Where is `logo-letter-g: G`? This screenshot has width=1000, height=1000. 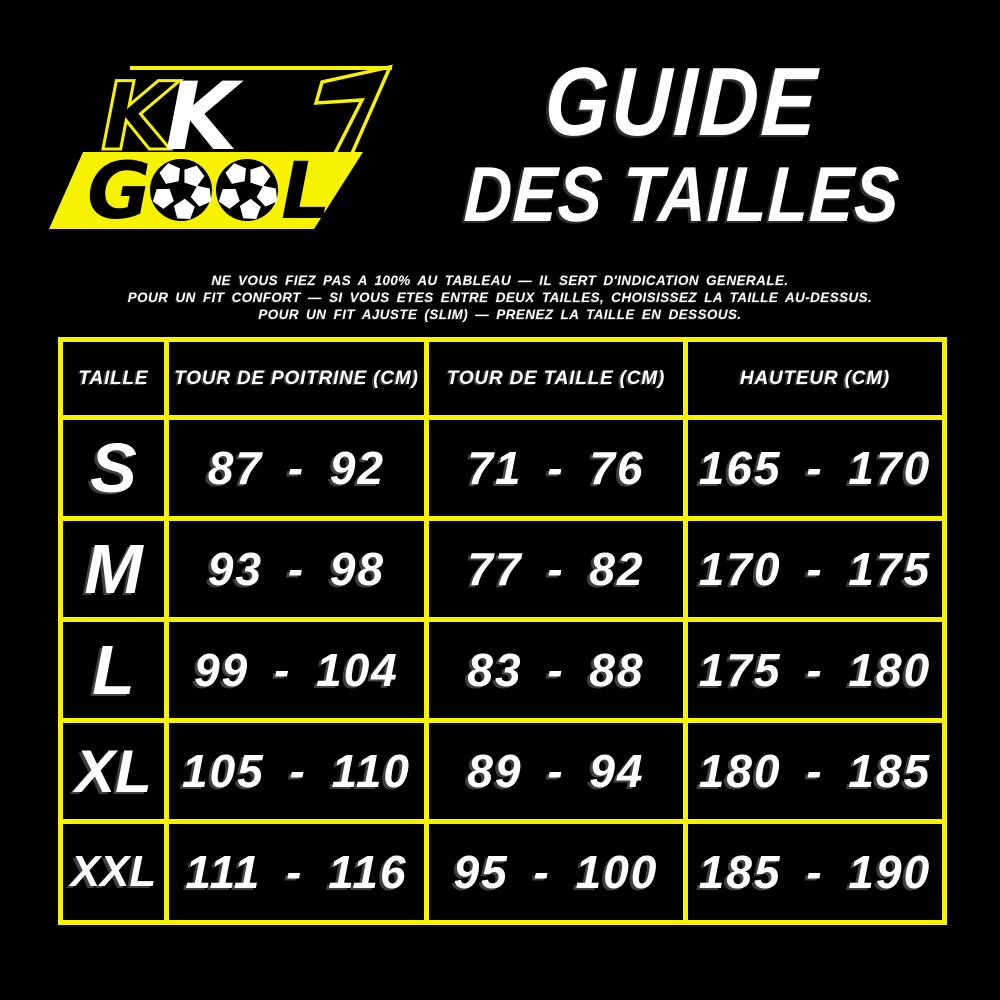
logo-letter-g: G is located at coordinates (119, 192).